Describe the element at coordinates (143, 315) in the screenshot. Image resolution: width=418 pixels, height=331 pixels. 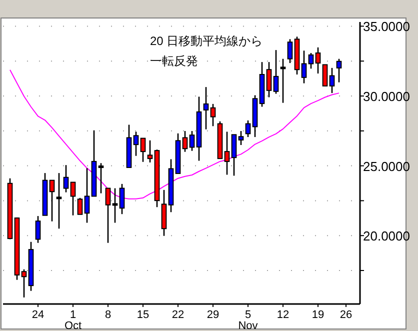
I see `x-tick-label: 15` at that location.